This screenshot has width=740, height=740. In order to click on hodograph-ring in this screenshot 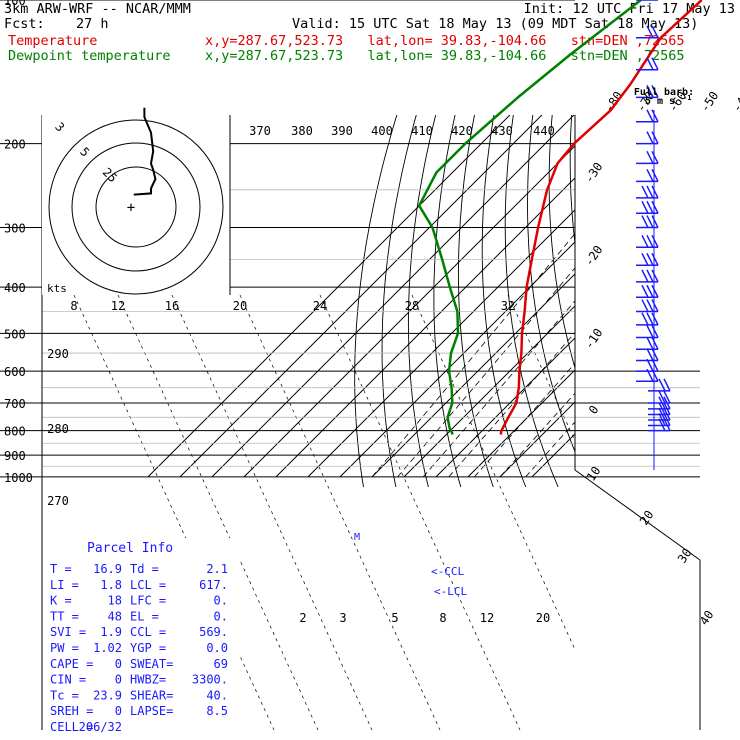, I will do `click(136, 207)`.